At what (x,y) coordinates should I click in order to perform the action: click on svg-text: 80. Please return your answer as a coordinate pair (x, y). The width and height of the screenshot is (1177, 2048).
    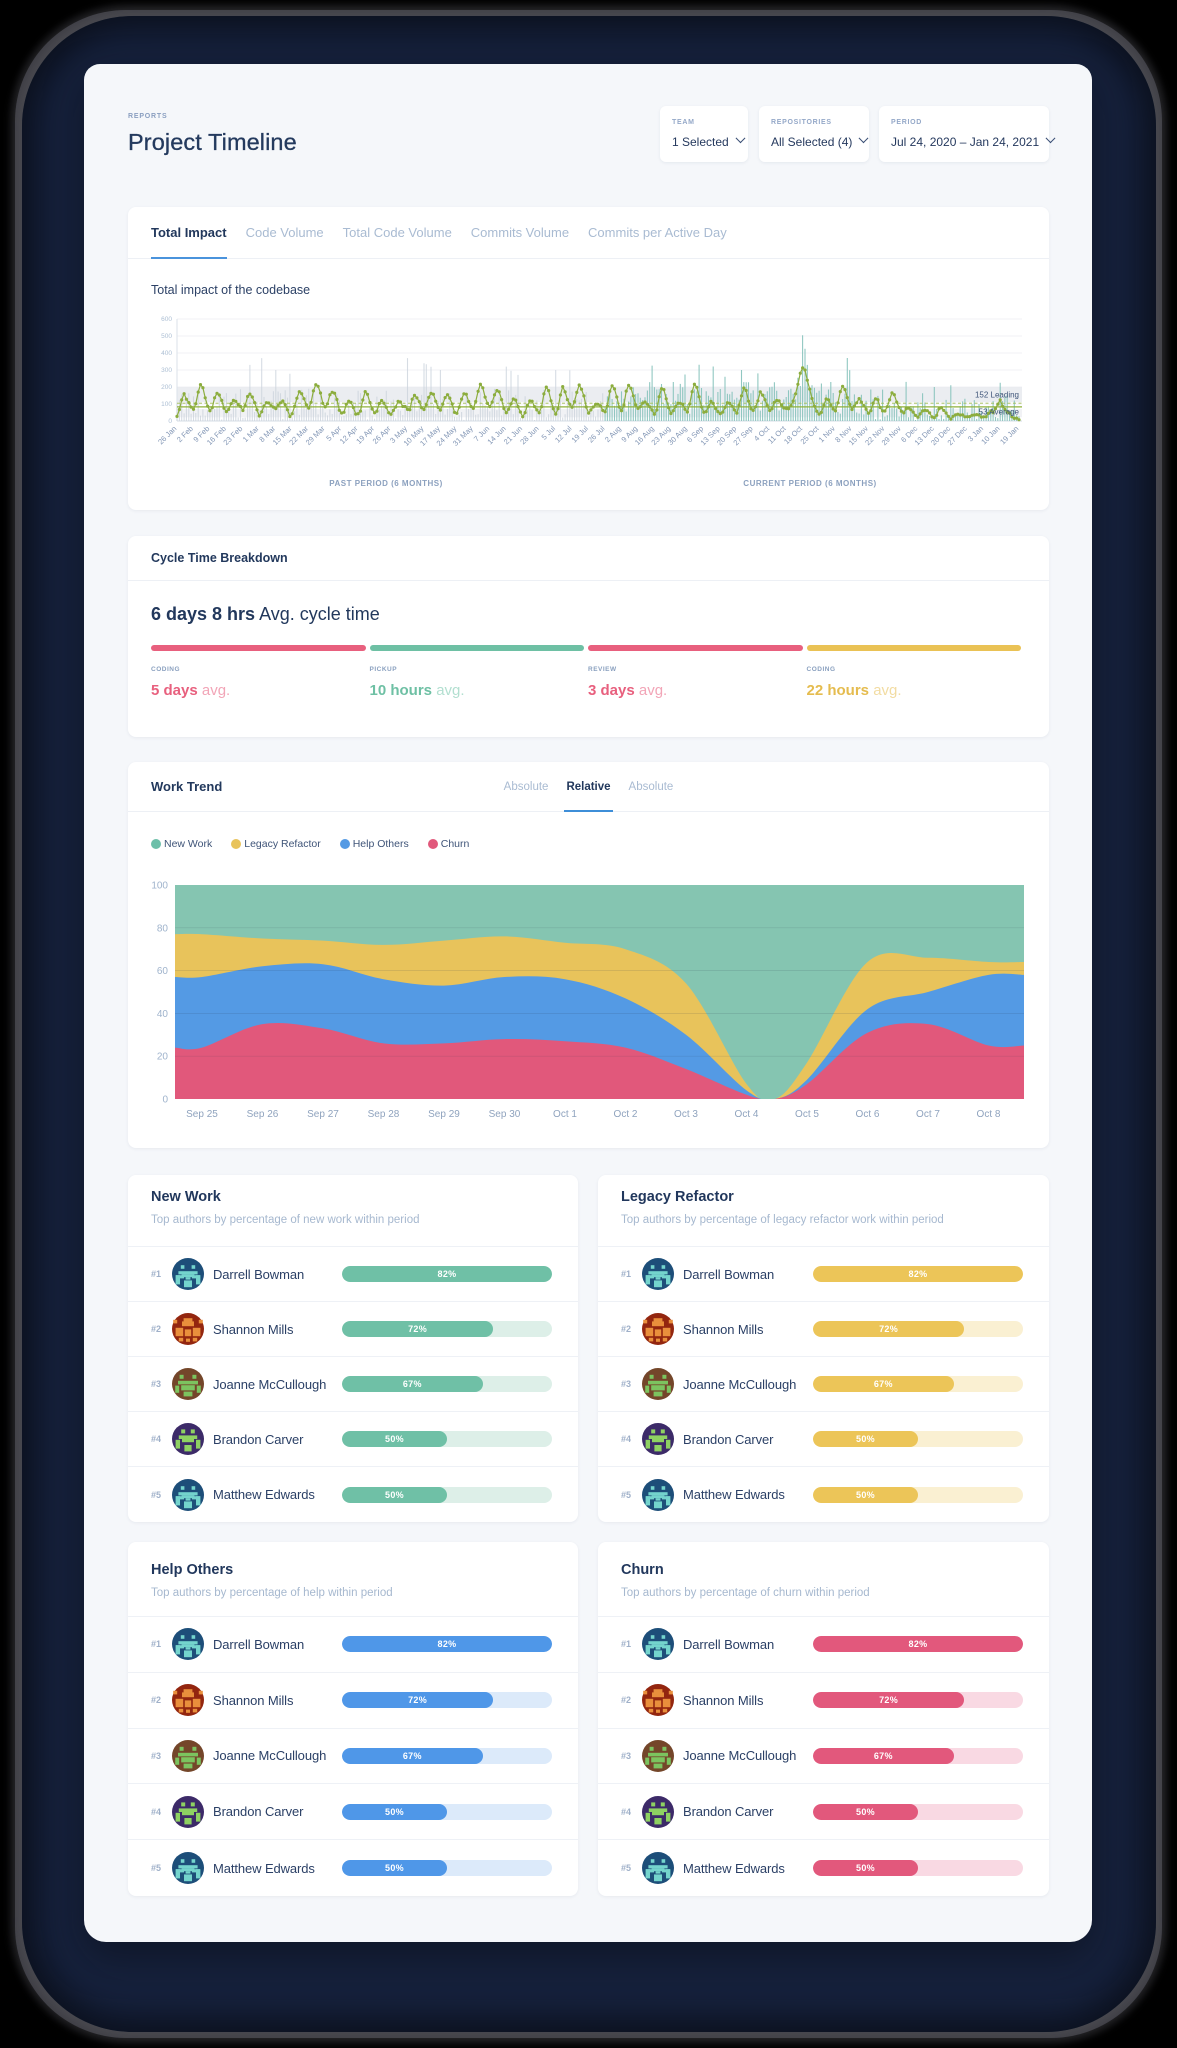
    Looking at the image, I should click on (163, 928).